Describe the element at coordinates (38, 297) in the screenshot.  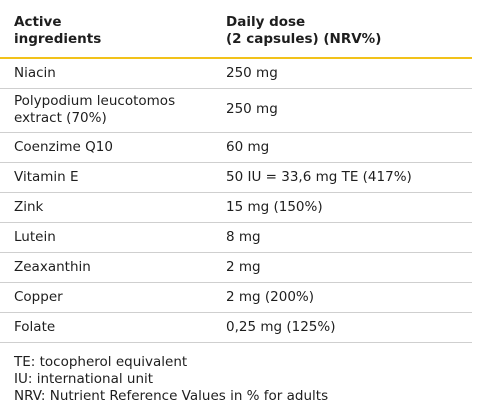
I see `ingredient-name: Copper` at that location.